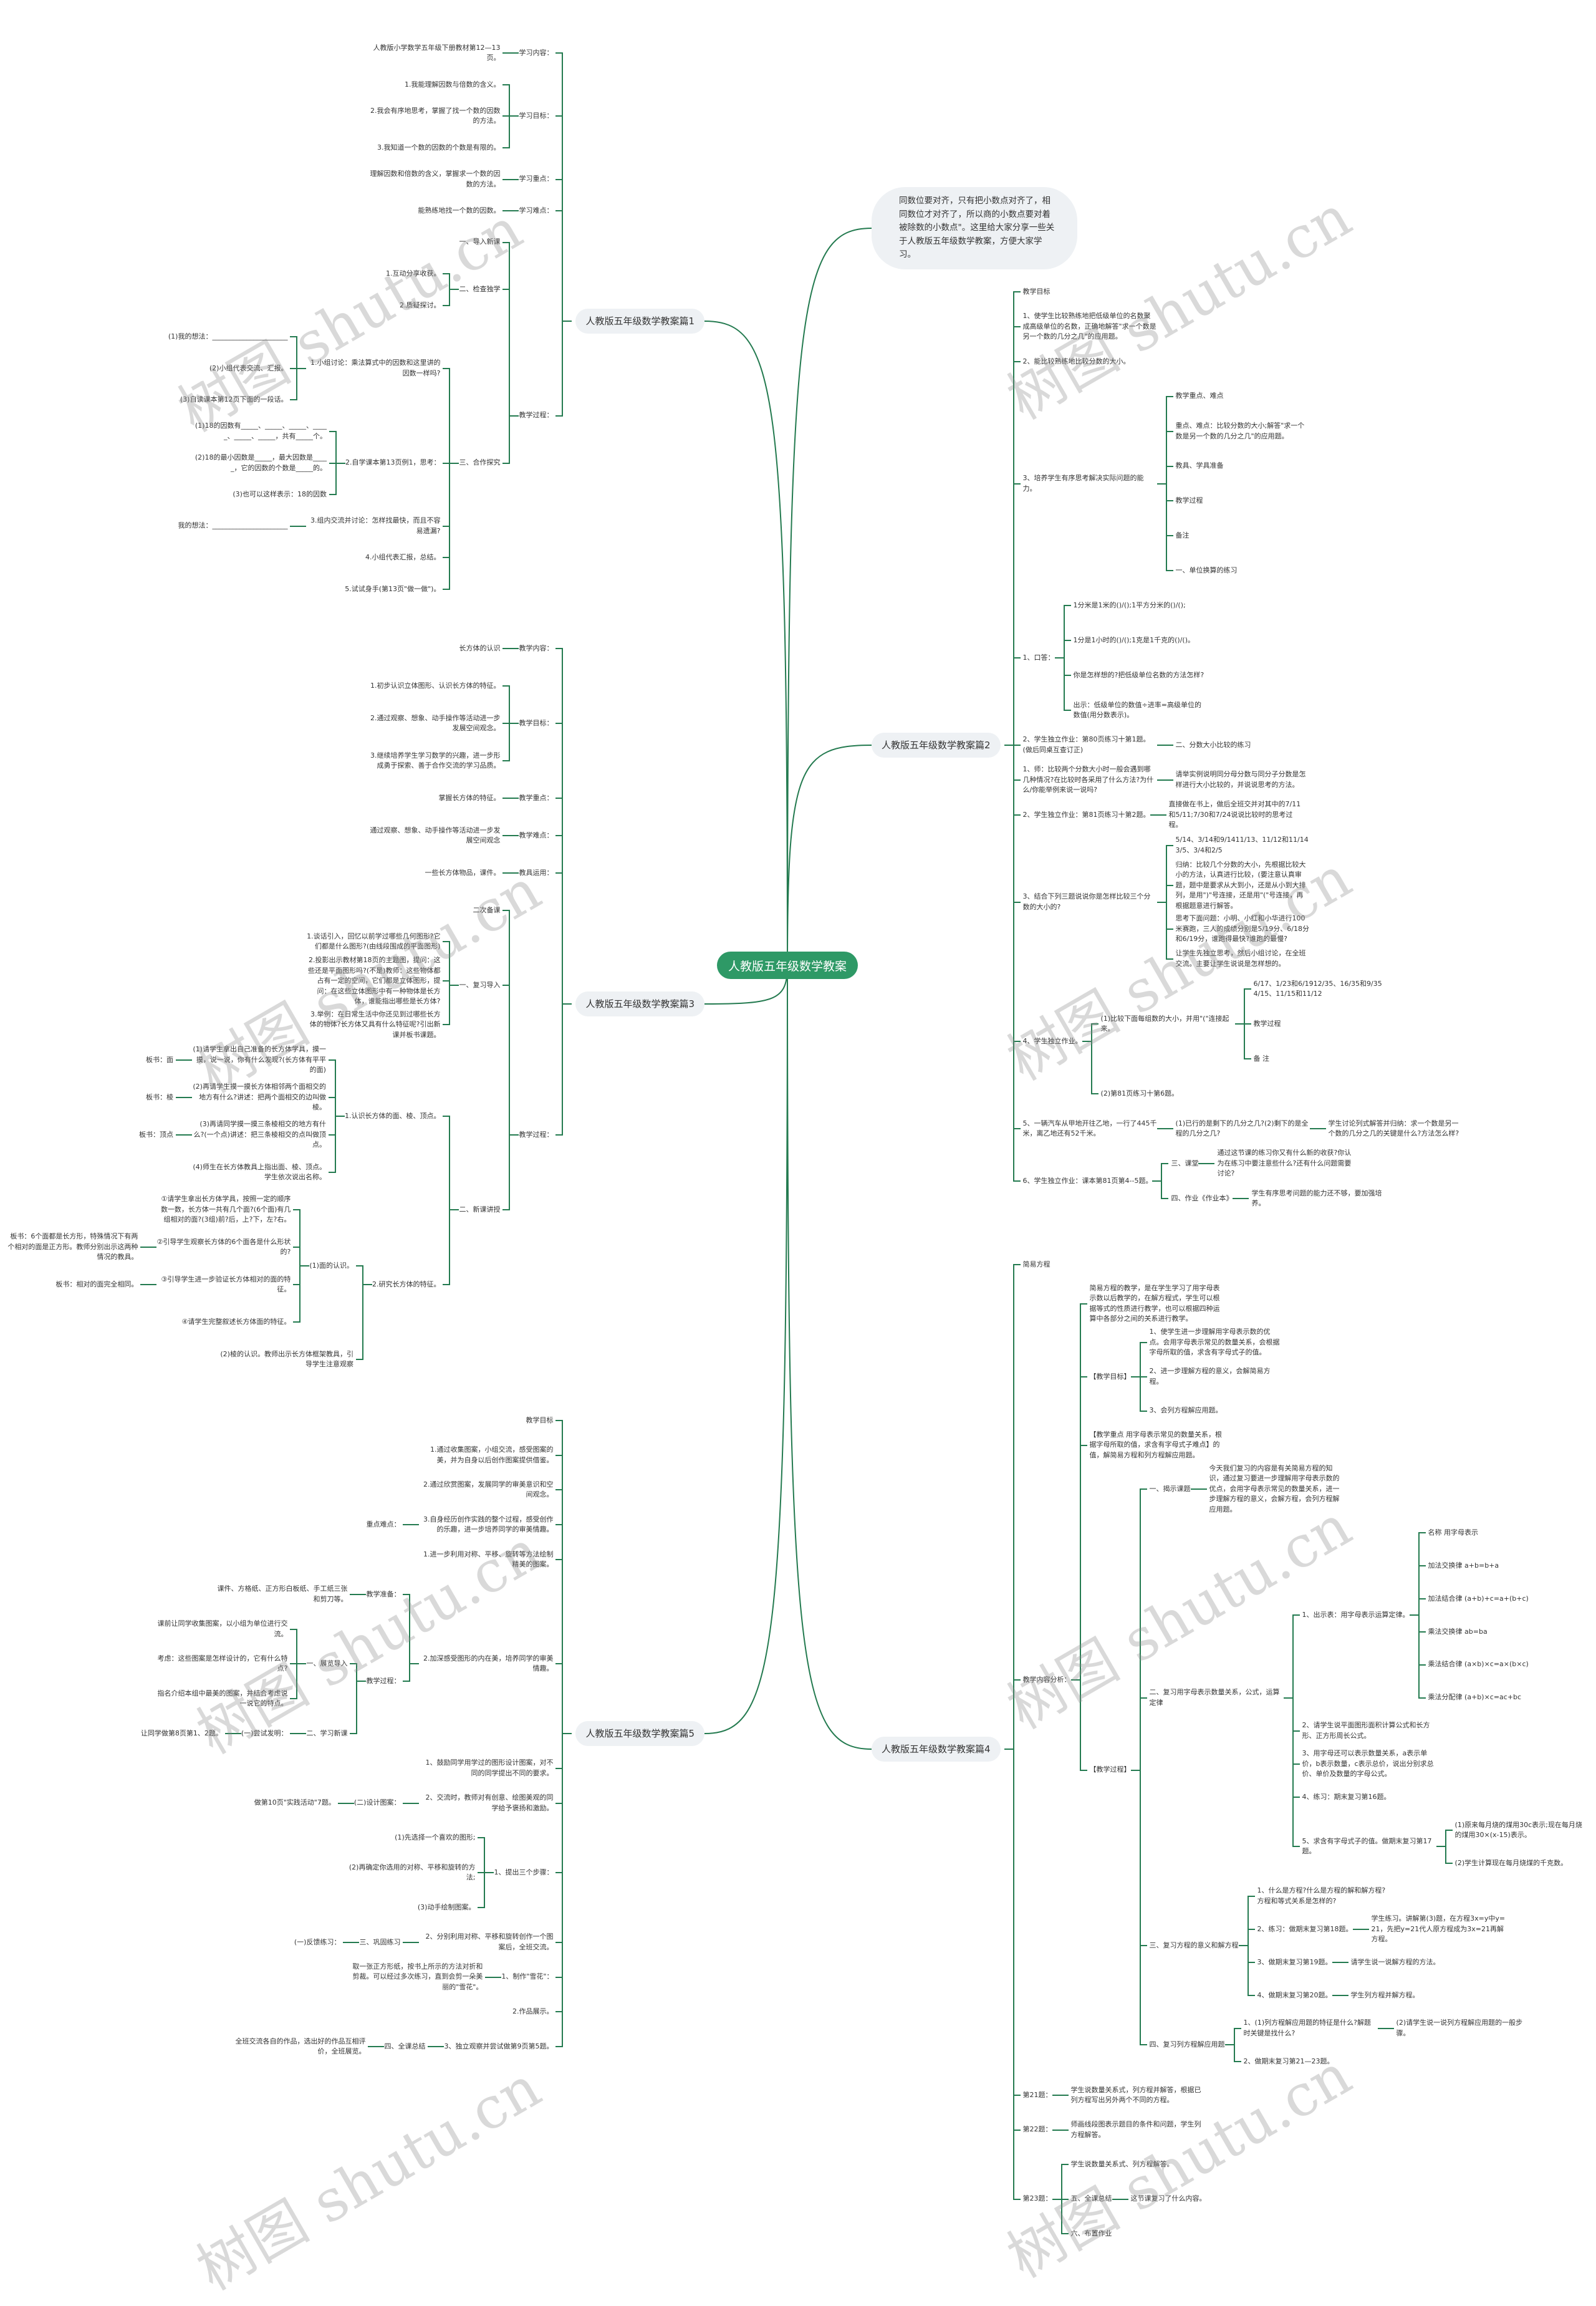  I want to click on node-label: 一、揭示课题, so click(1170, 1489).